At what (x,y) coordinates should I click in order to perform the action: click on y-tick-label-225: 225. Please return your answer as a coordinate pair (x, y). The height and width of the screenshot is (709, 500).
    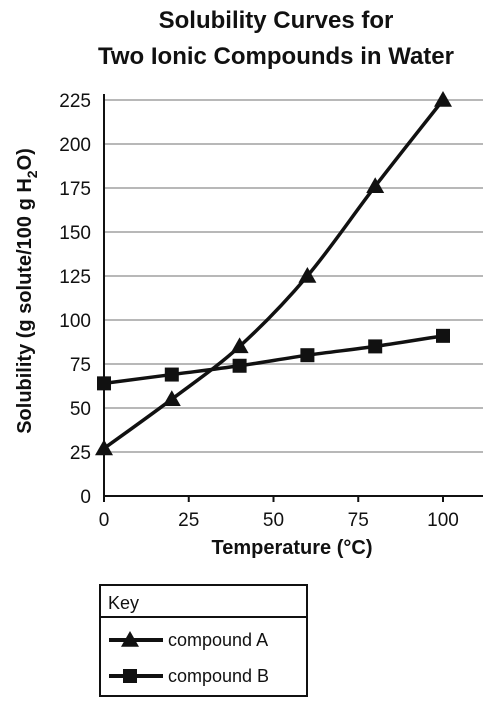
    Looking at the image, I should click on (75, 101).